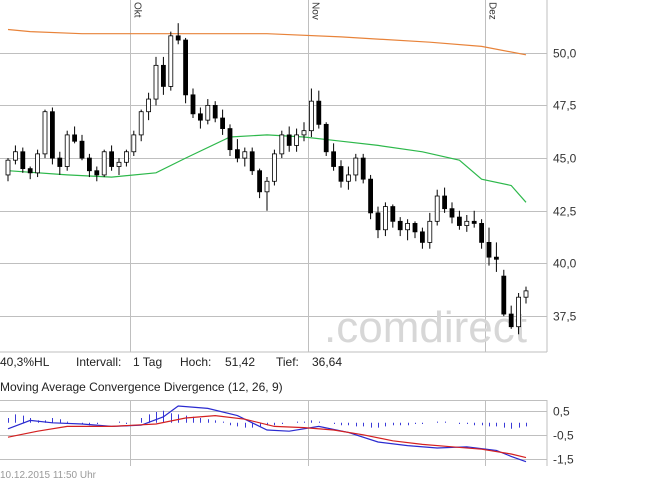 The width and height of the screenshot is (645, 483). What do you see at coordinates (240, 362) in the screenshot?
I see `high-value: 51,42` at bounding box center [240, 362].